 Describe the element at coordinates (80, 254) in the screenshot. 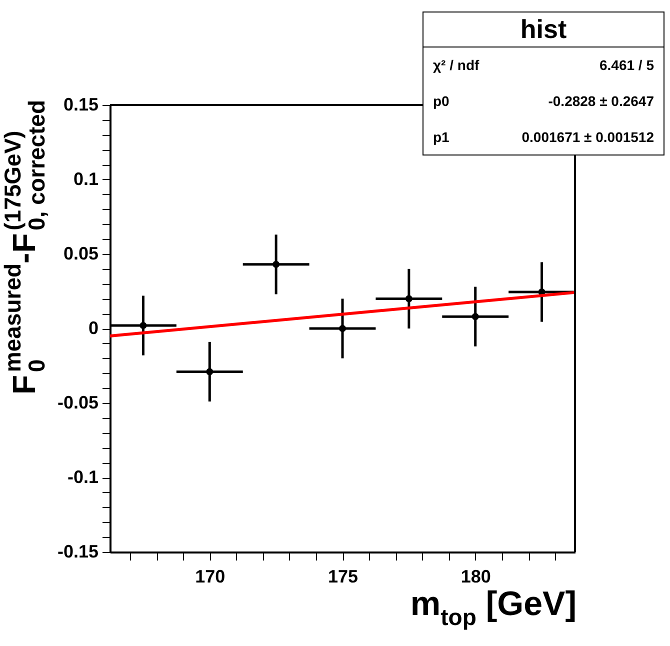

I see `y-tick-label: 0.05` at that location.